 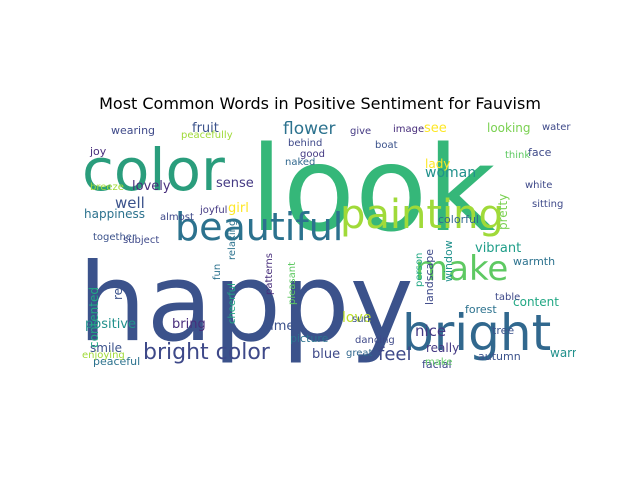 What do you see at coordinates (106, 348) in the screenshot?
I see `word-smile: smile` at bounding box center [106, 348].